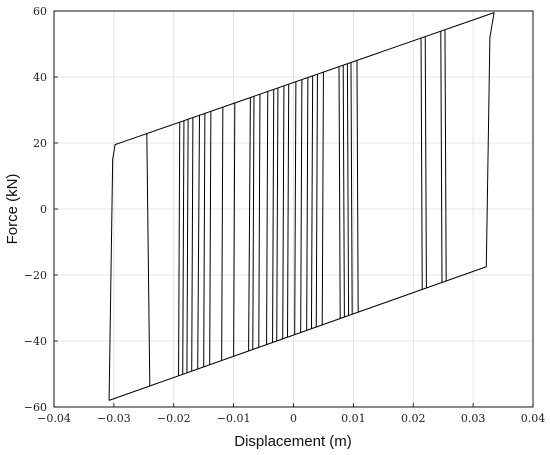  What do you see at coordinates (12, 209) in the screenshot?
I see `y-axis-label: Force (kN)` at bounding box center [12, 209].